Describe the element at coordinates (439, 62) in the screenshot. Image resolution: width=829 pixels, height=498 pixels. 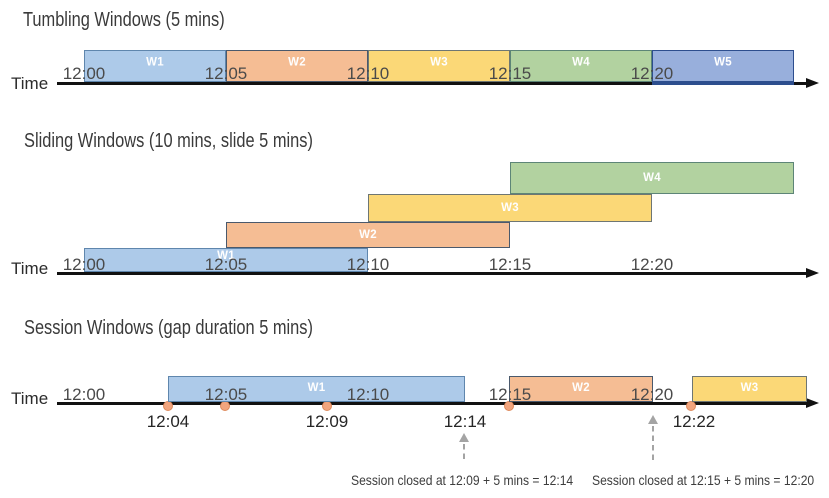
I see `tumbling-window-w3-label: W3` at that location.